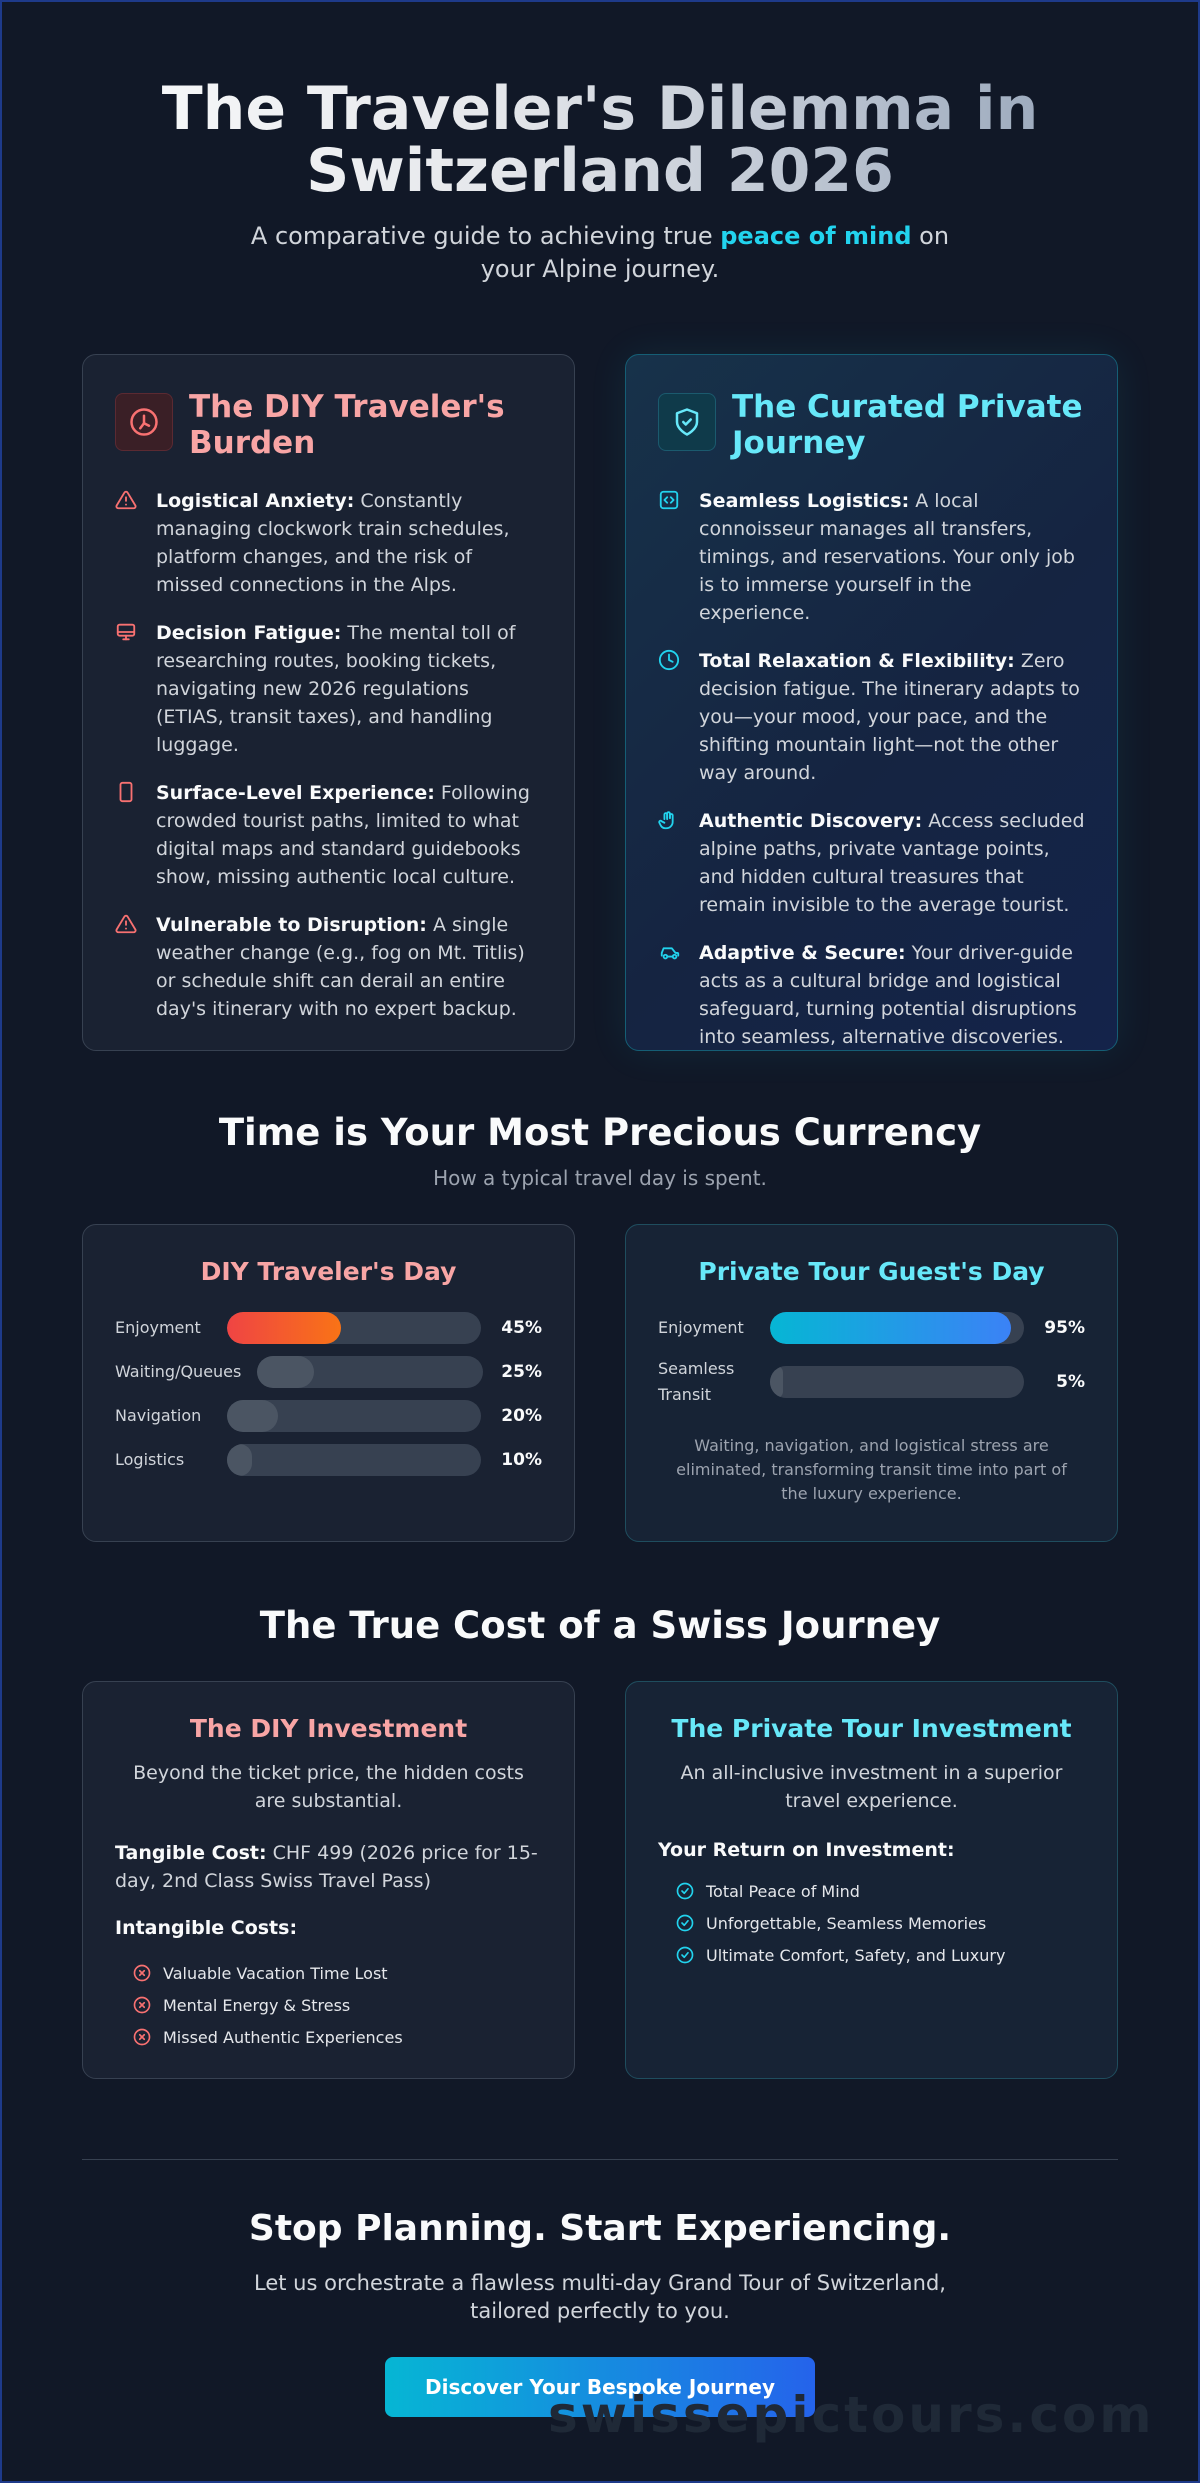  What do you see at coordinates (907, 425) in the screenshot?
I see `curated-card-title: The Curated Private Journey` at bounding box center [907, 425].